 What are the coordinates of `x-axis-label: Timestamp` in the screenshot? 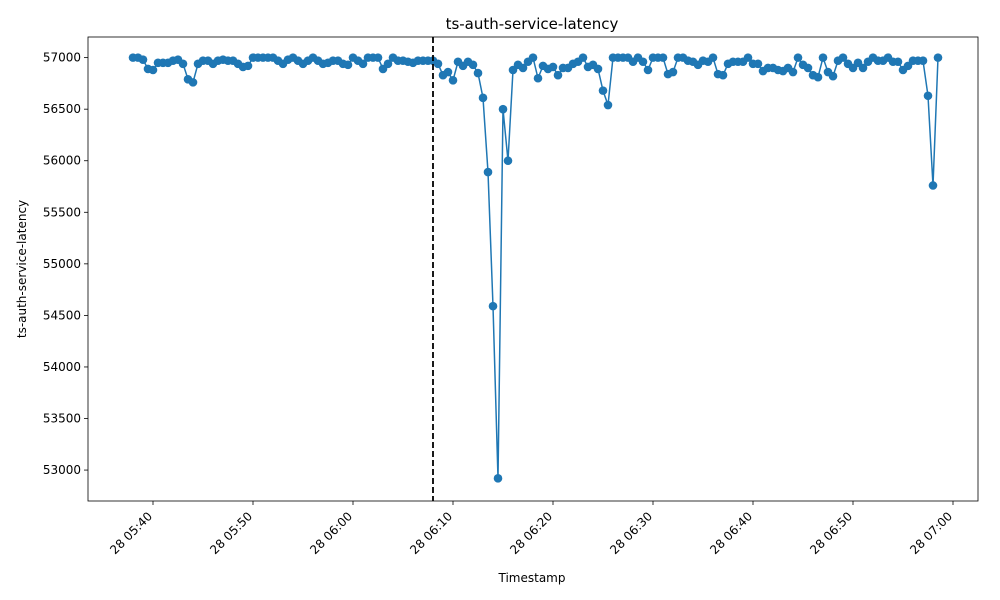 It's located at (532, 578).